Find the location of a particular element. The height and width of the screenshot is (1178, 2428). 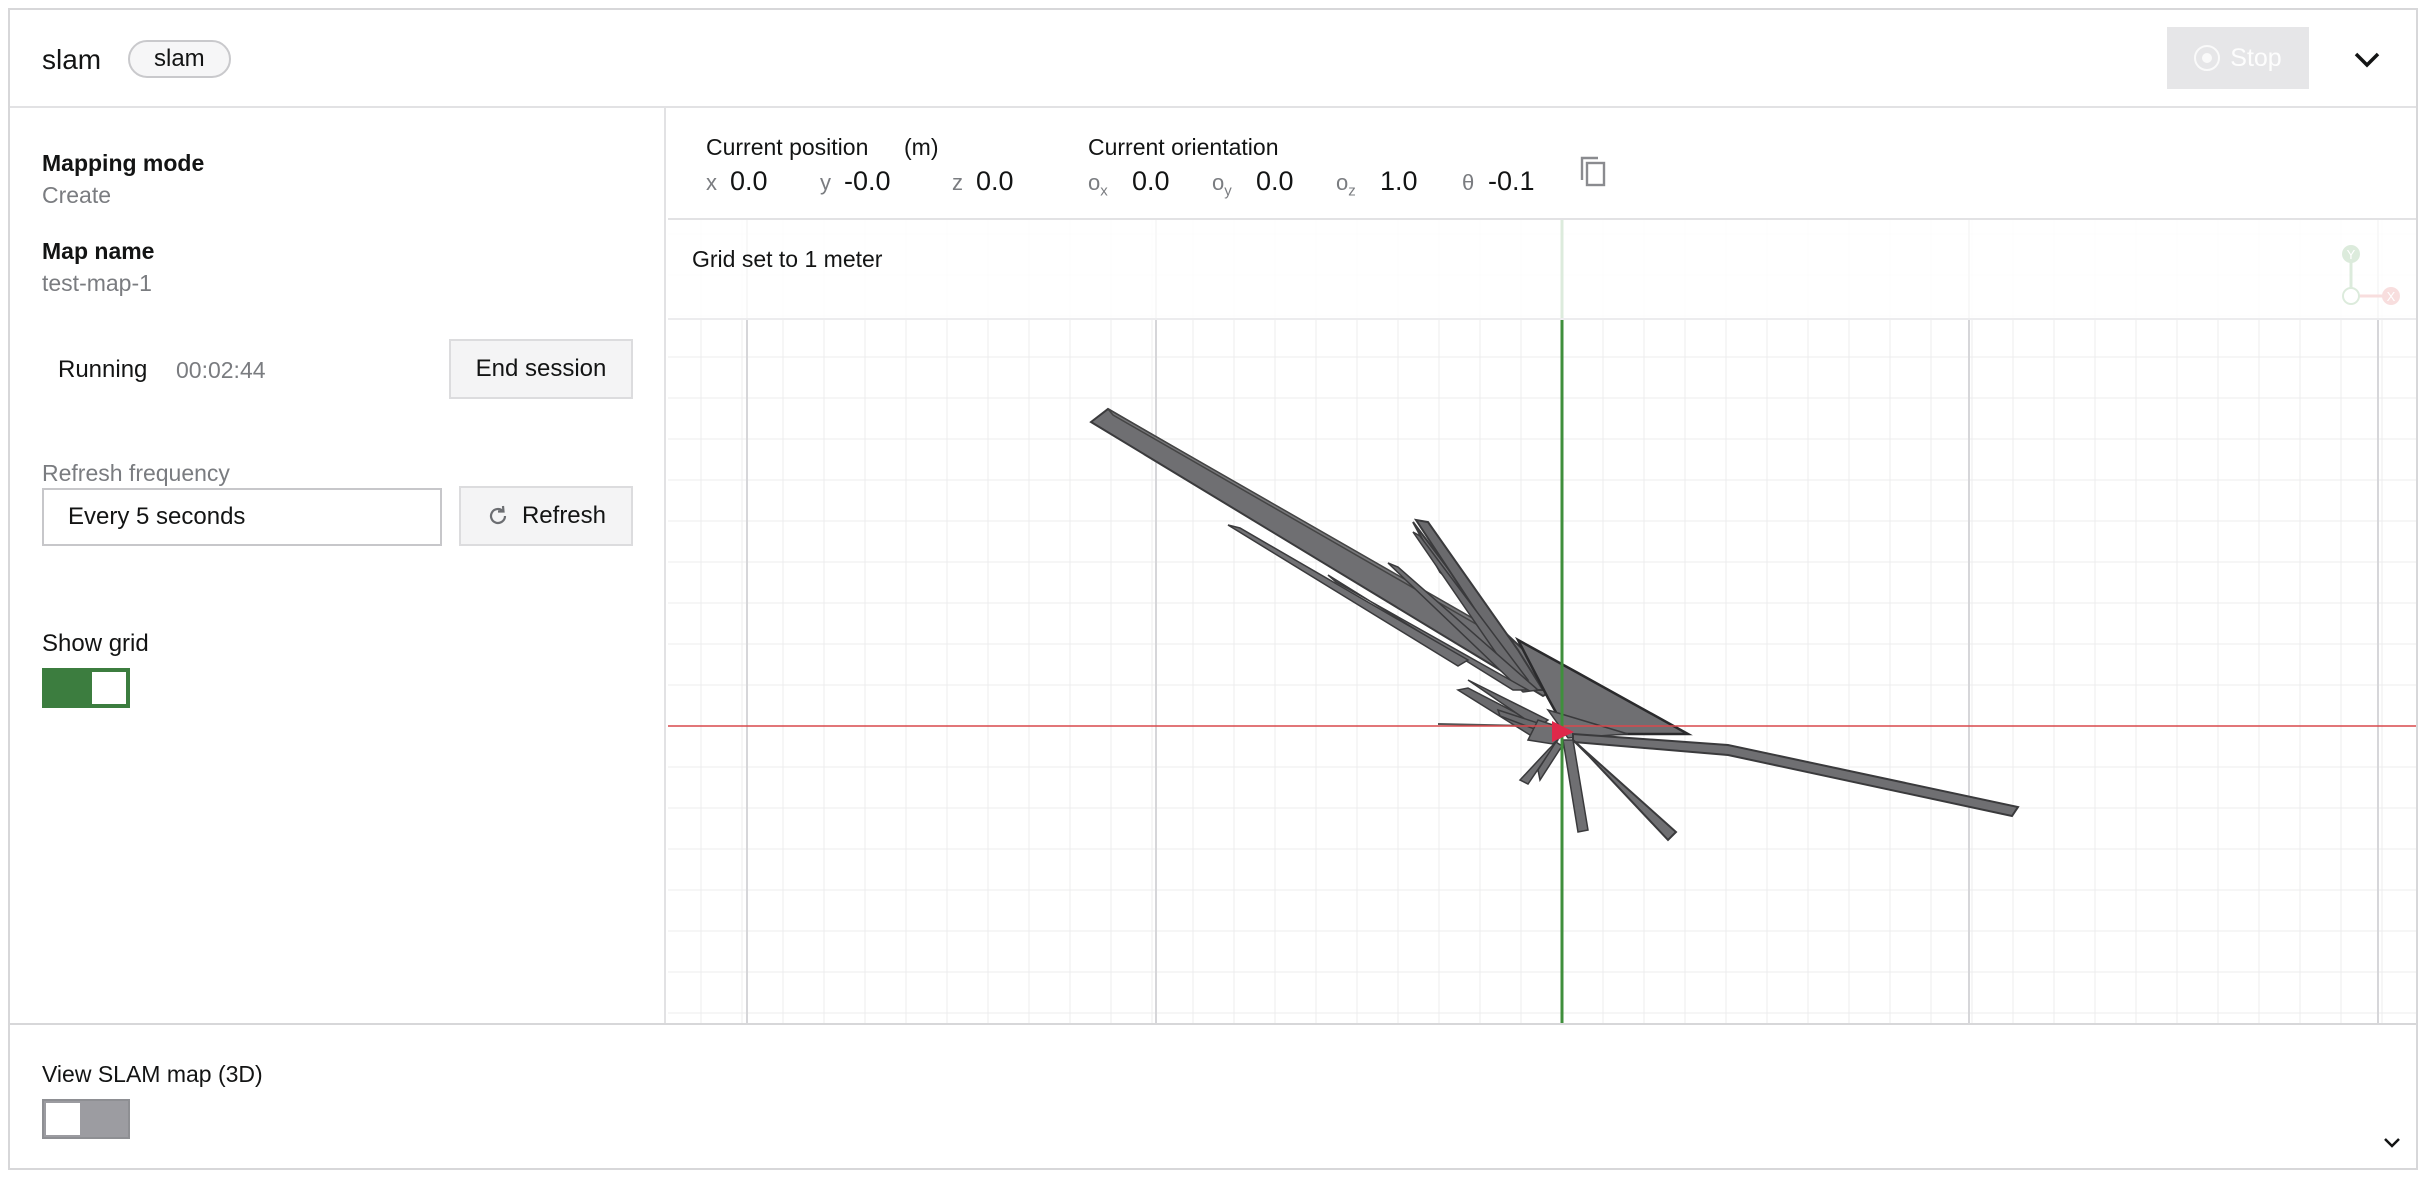

refresh-frequency-select: Every 5 seconds is located at coordinates (242, 517).